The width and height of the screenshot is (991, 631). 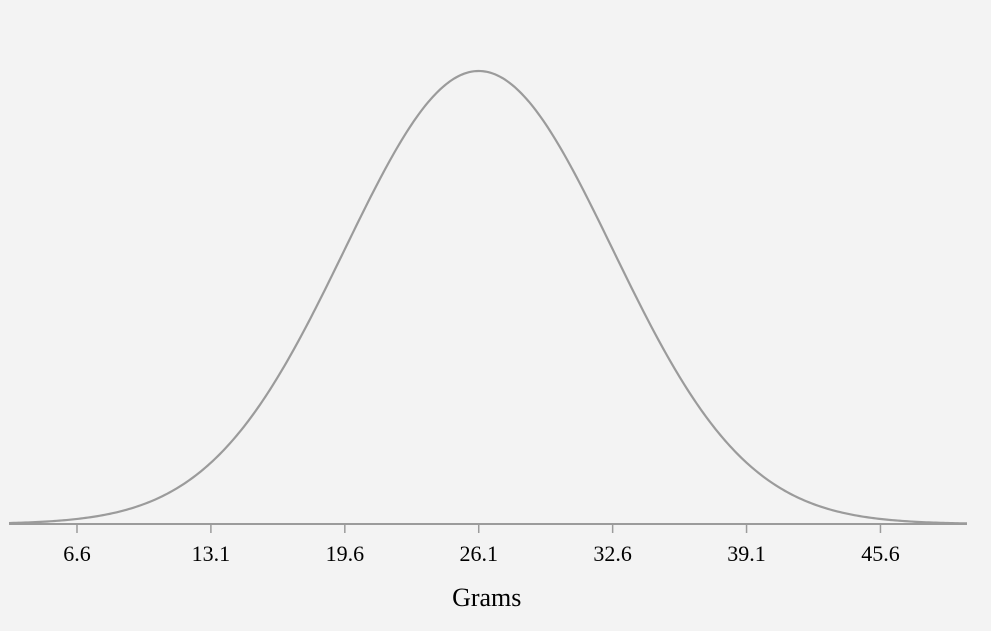 What do you see at coordinates (486, 597) in the screenshot?
I see `x-axis-title: Grams` at bounding box center [486, 597].